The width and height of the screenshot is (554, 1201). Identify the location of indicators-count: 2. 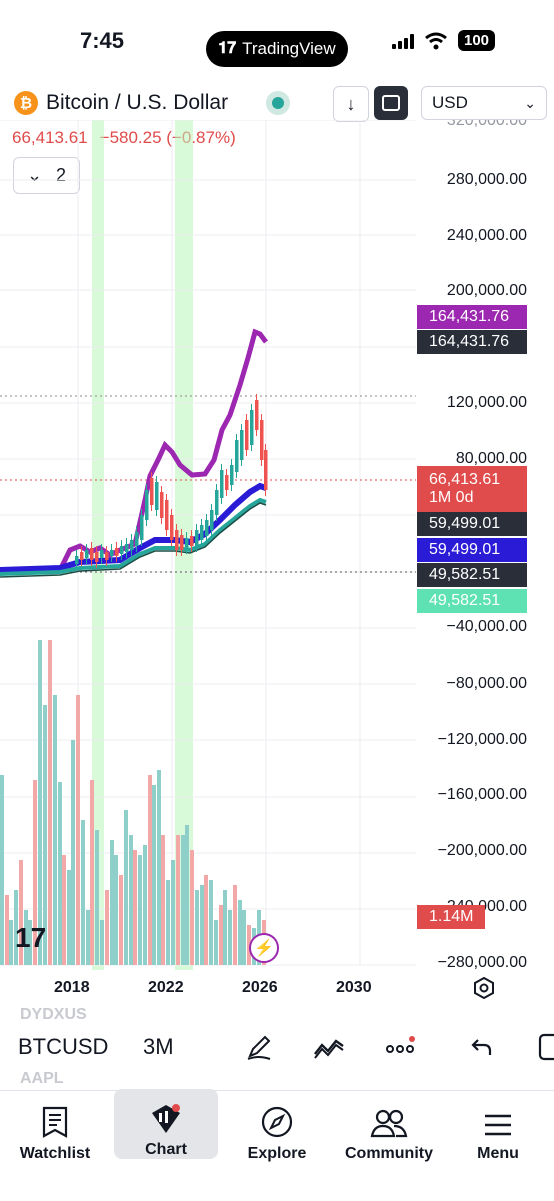
(61, 175).